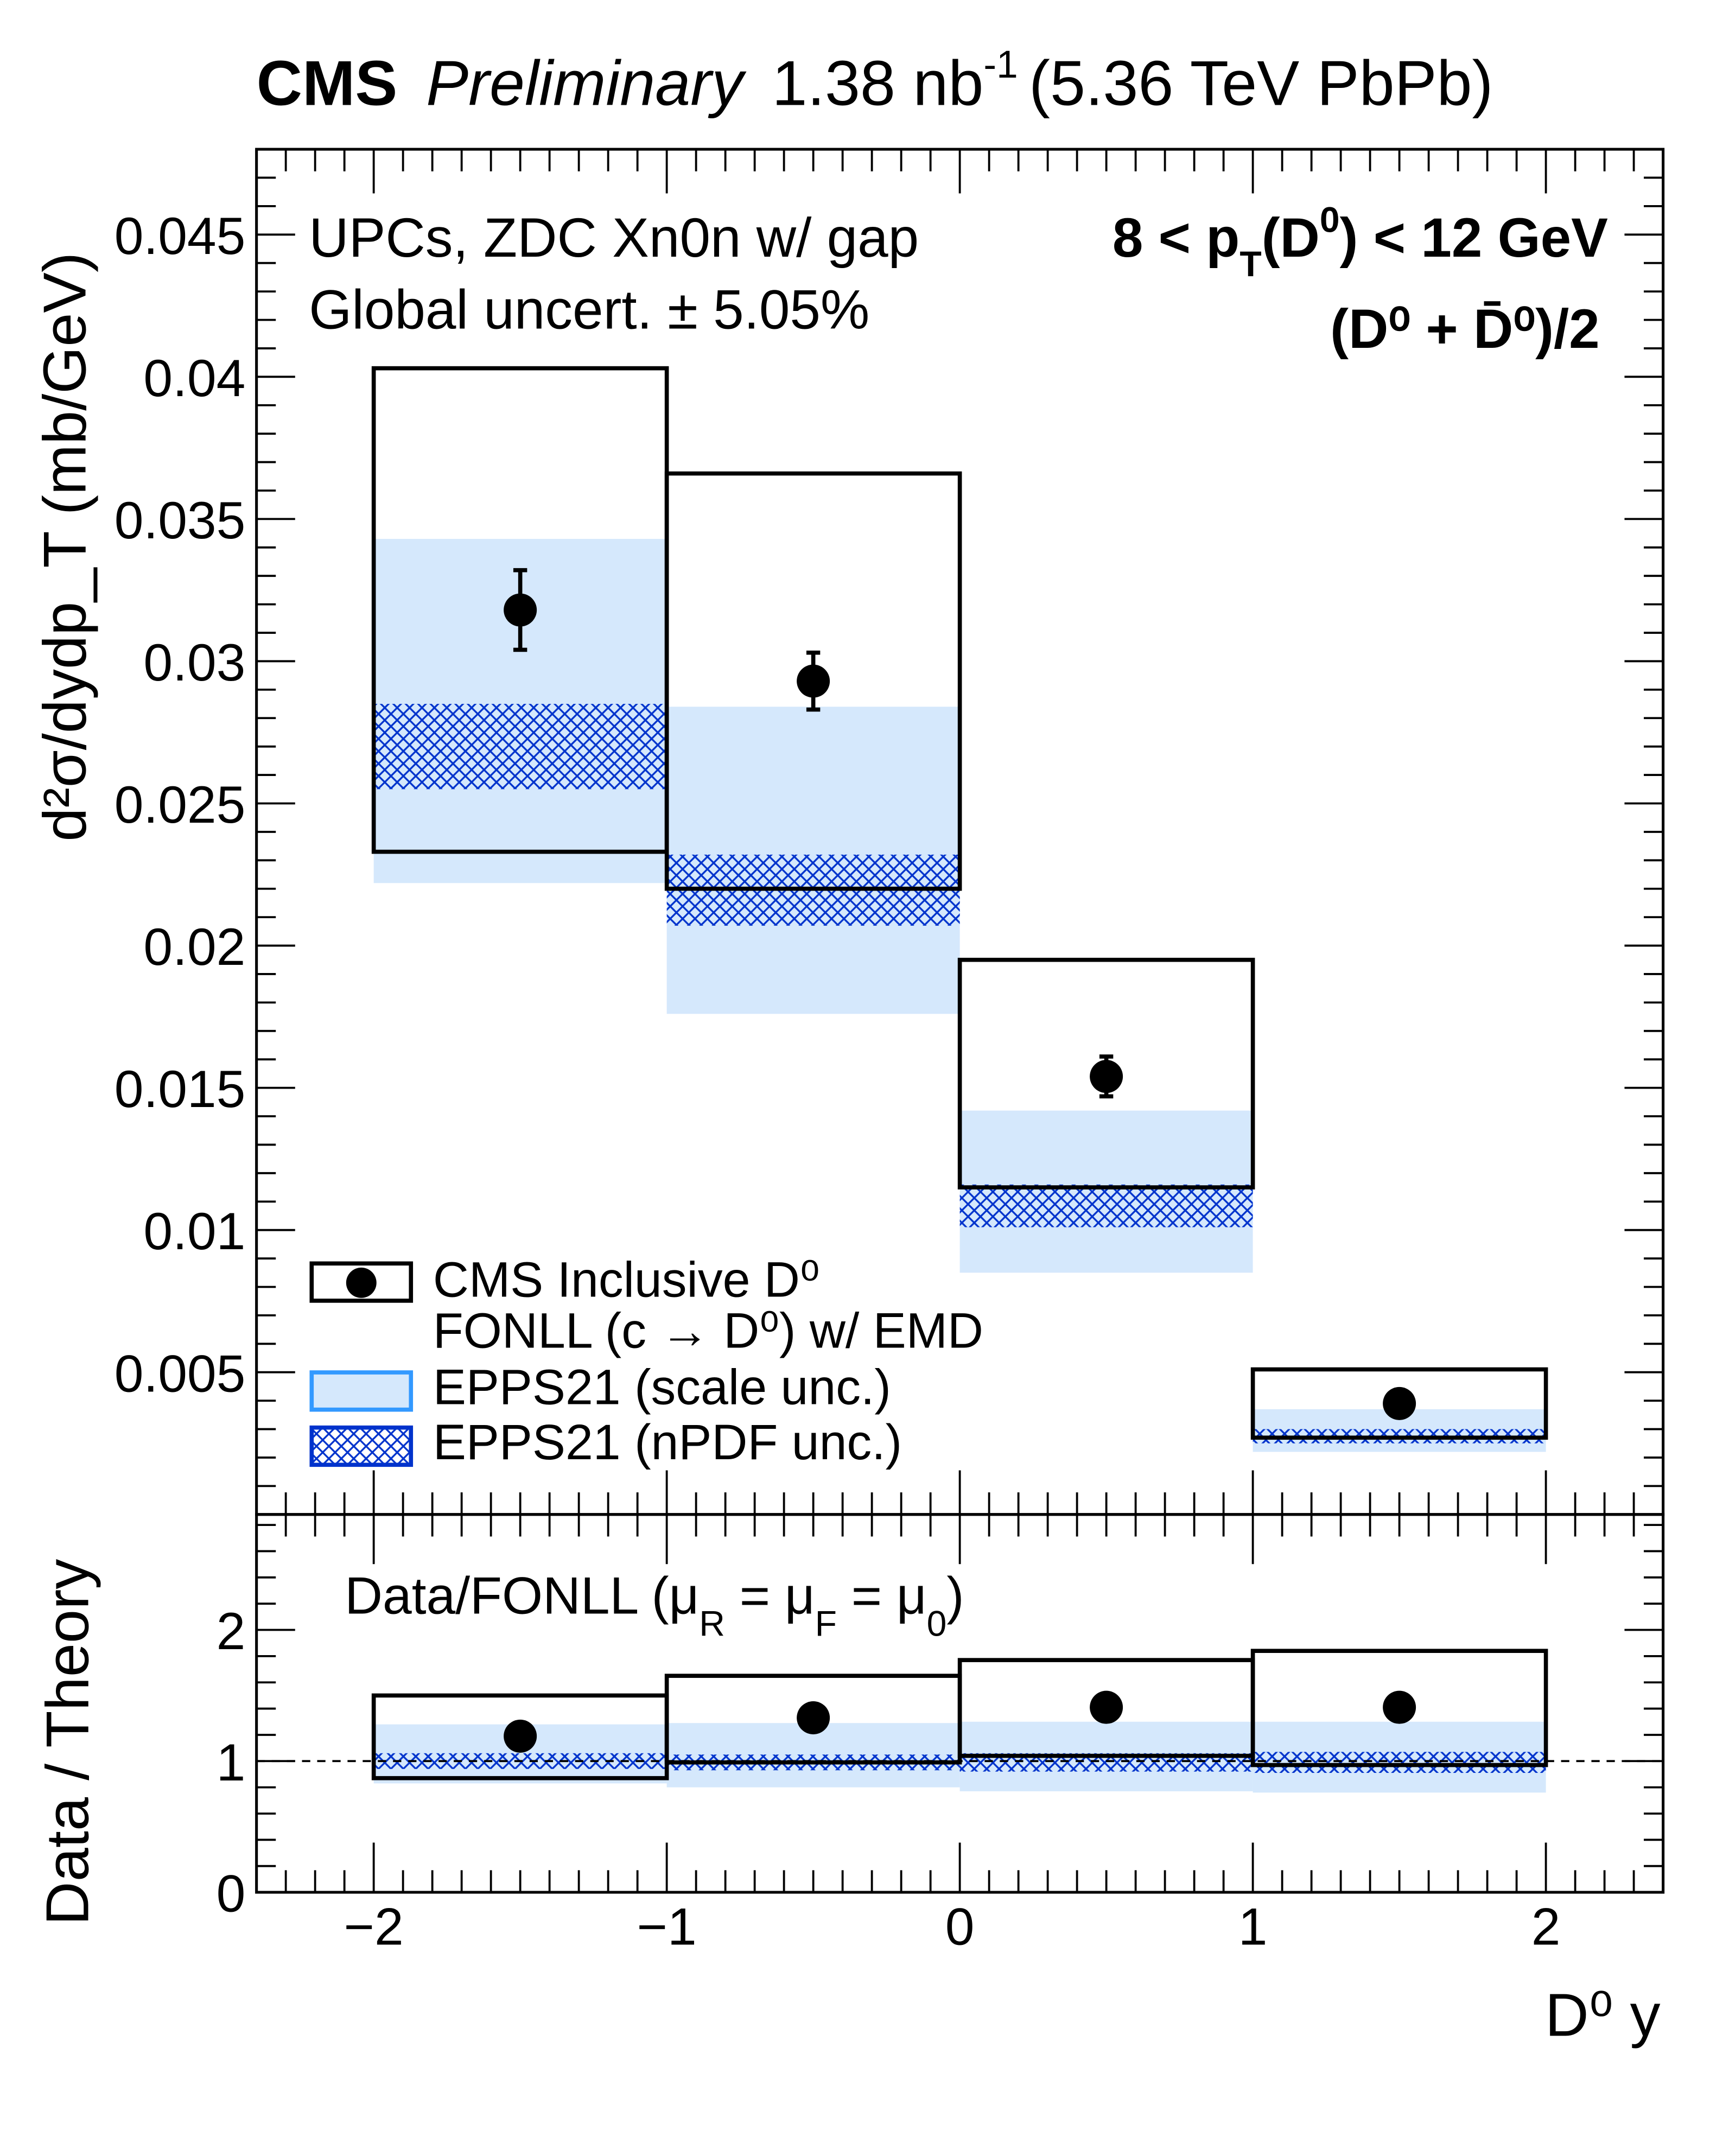 The width and height of the screenshot is (1710, 2156). I want to click on legend-scale-swatch, so click(361, 1391).